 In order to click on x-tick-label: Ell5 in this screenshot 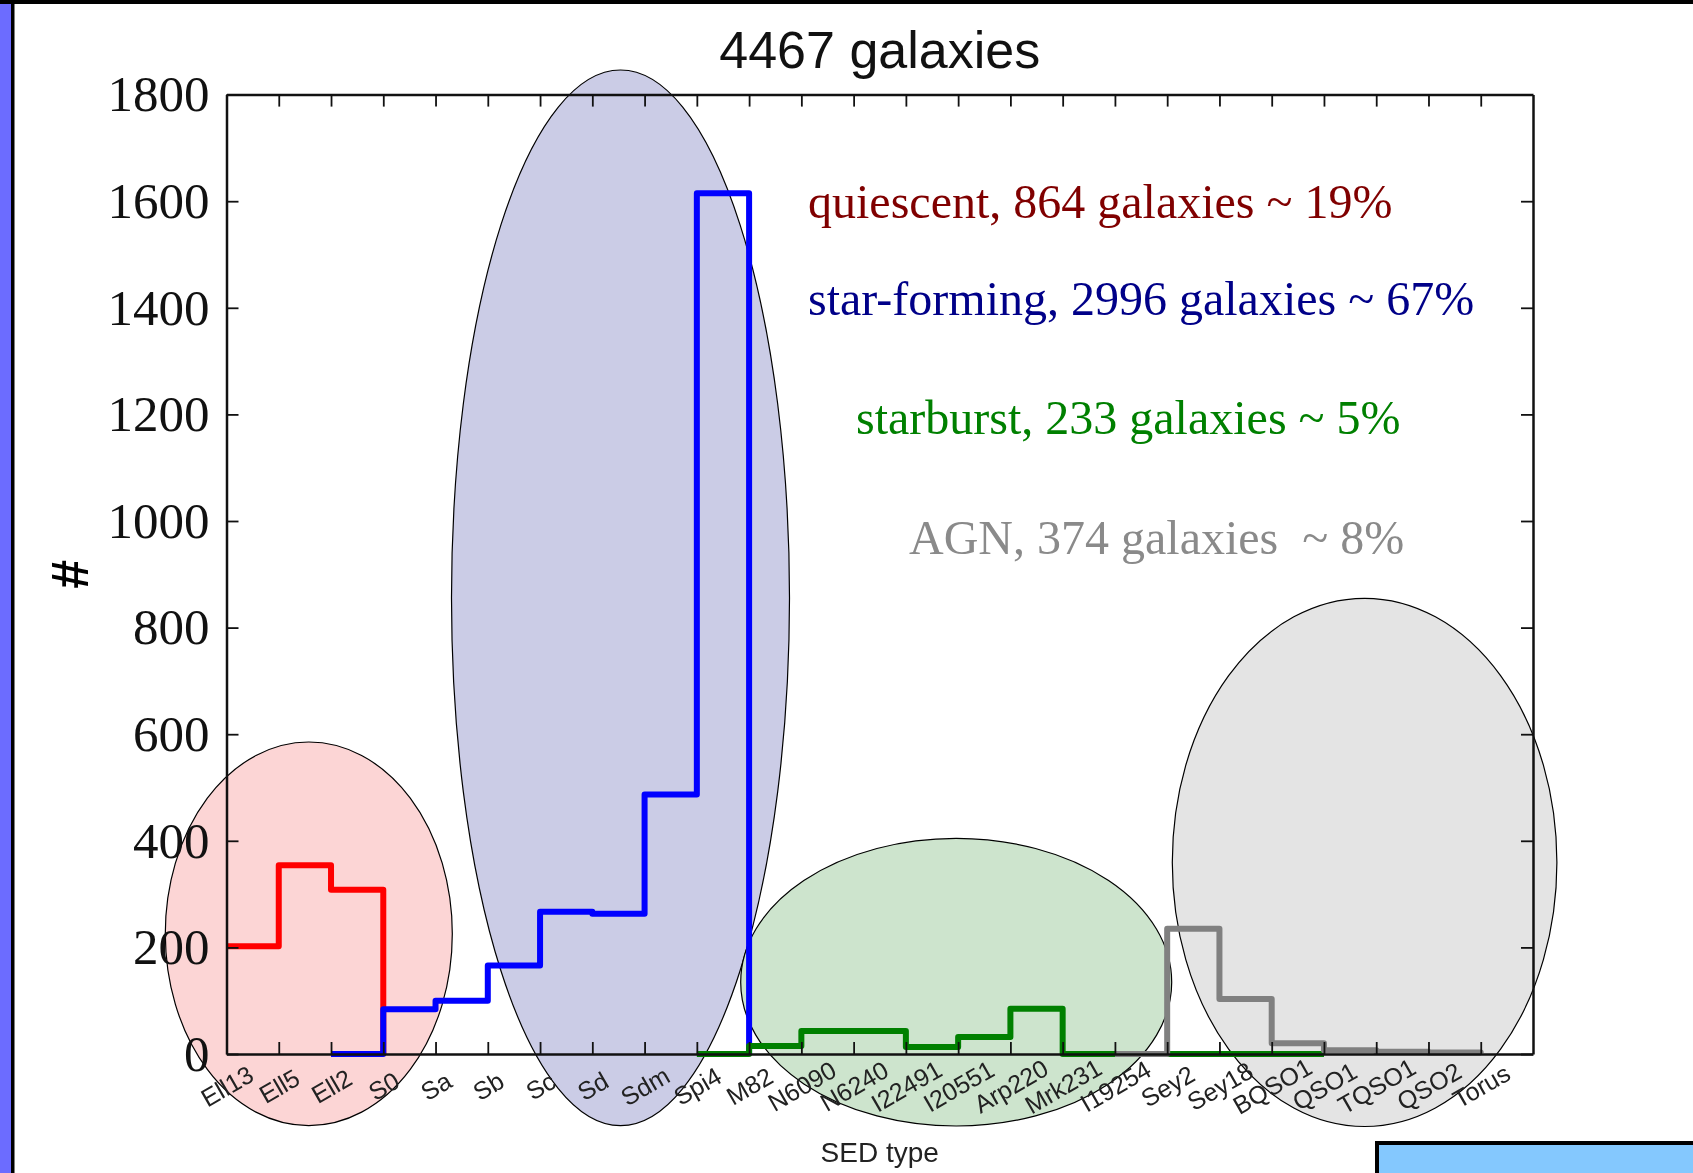, I will do `click(279, 1086)`.